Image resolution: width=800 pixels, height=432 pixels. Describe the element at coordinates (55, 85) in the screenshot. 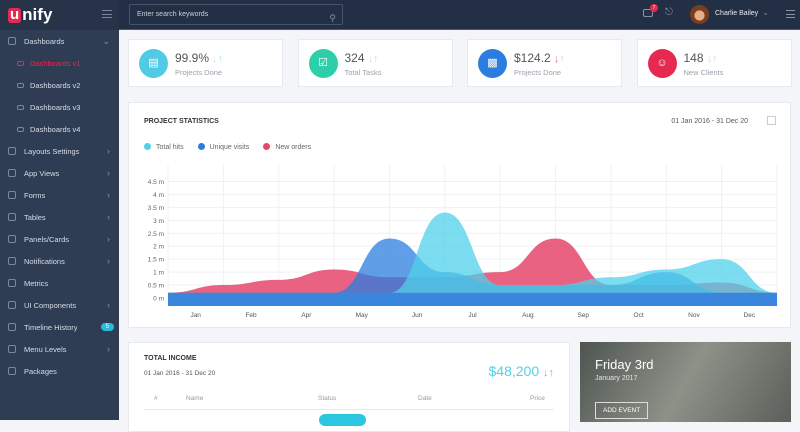

I see `sidebar-item-label: Dashboards v2` at that location.